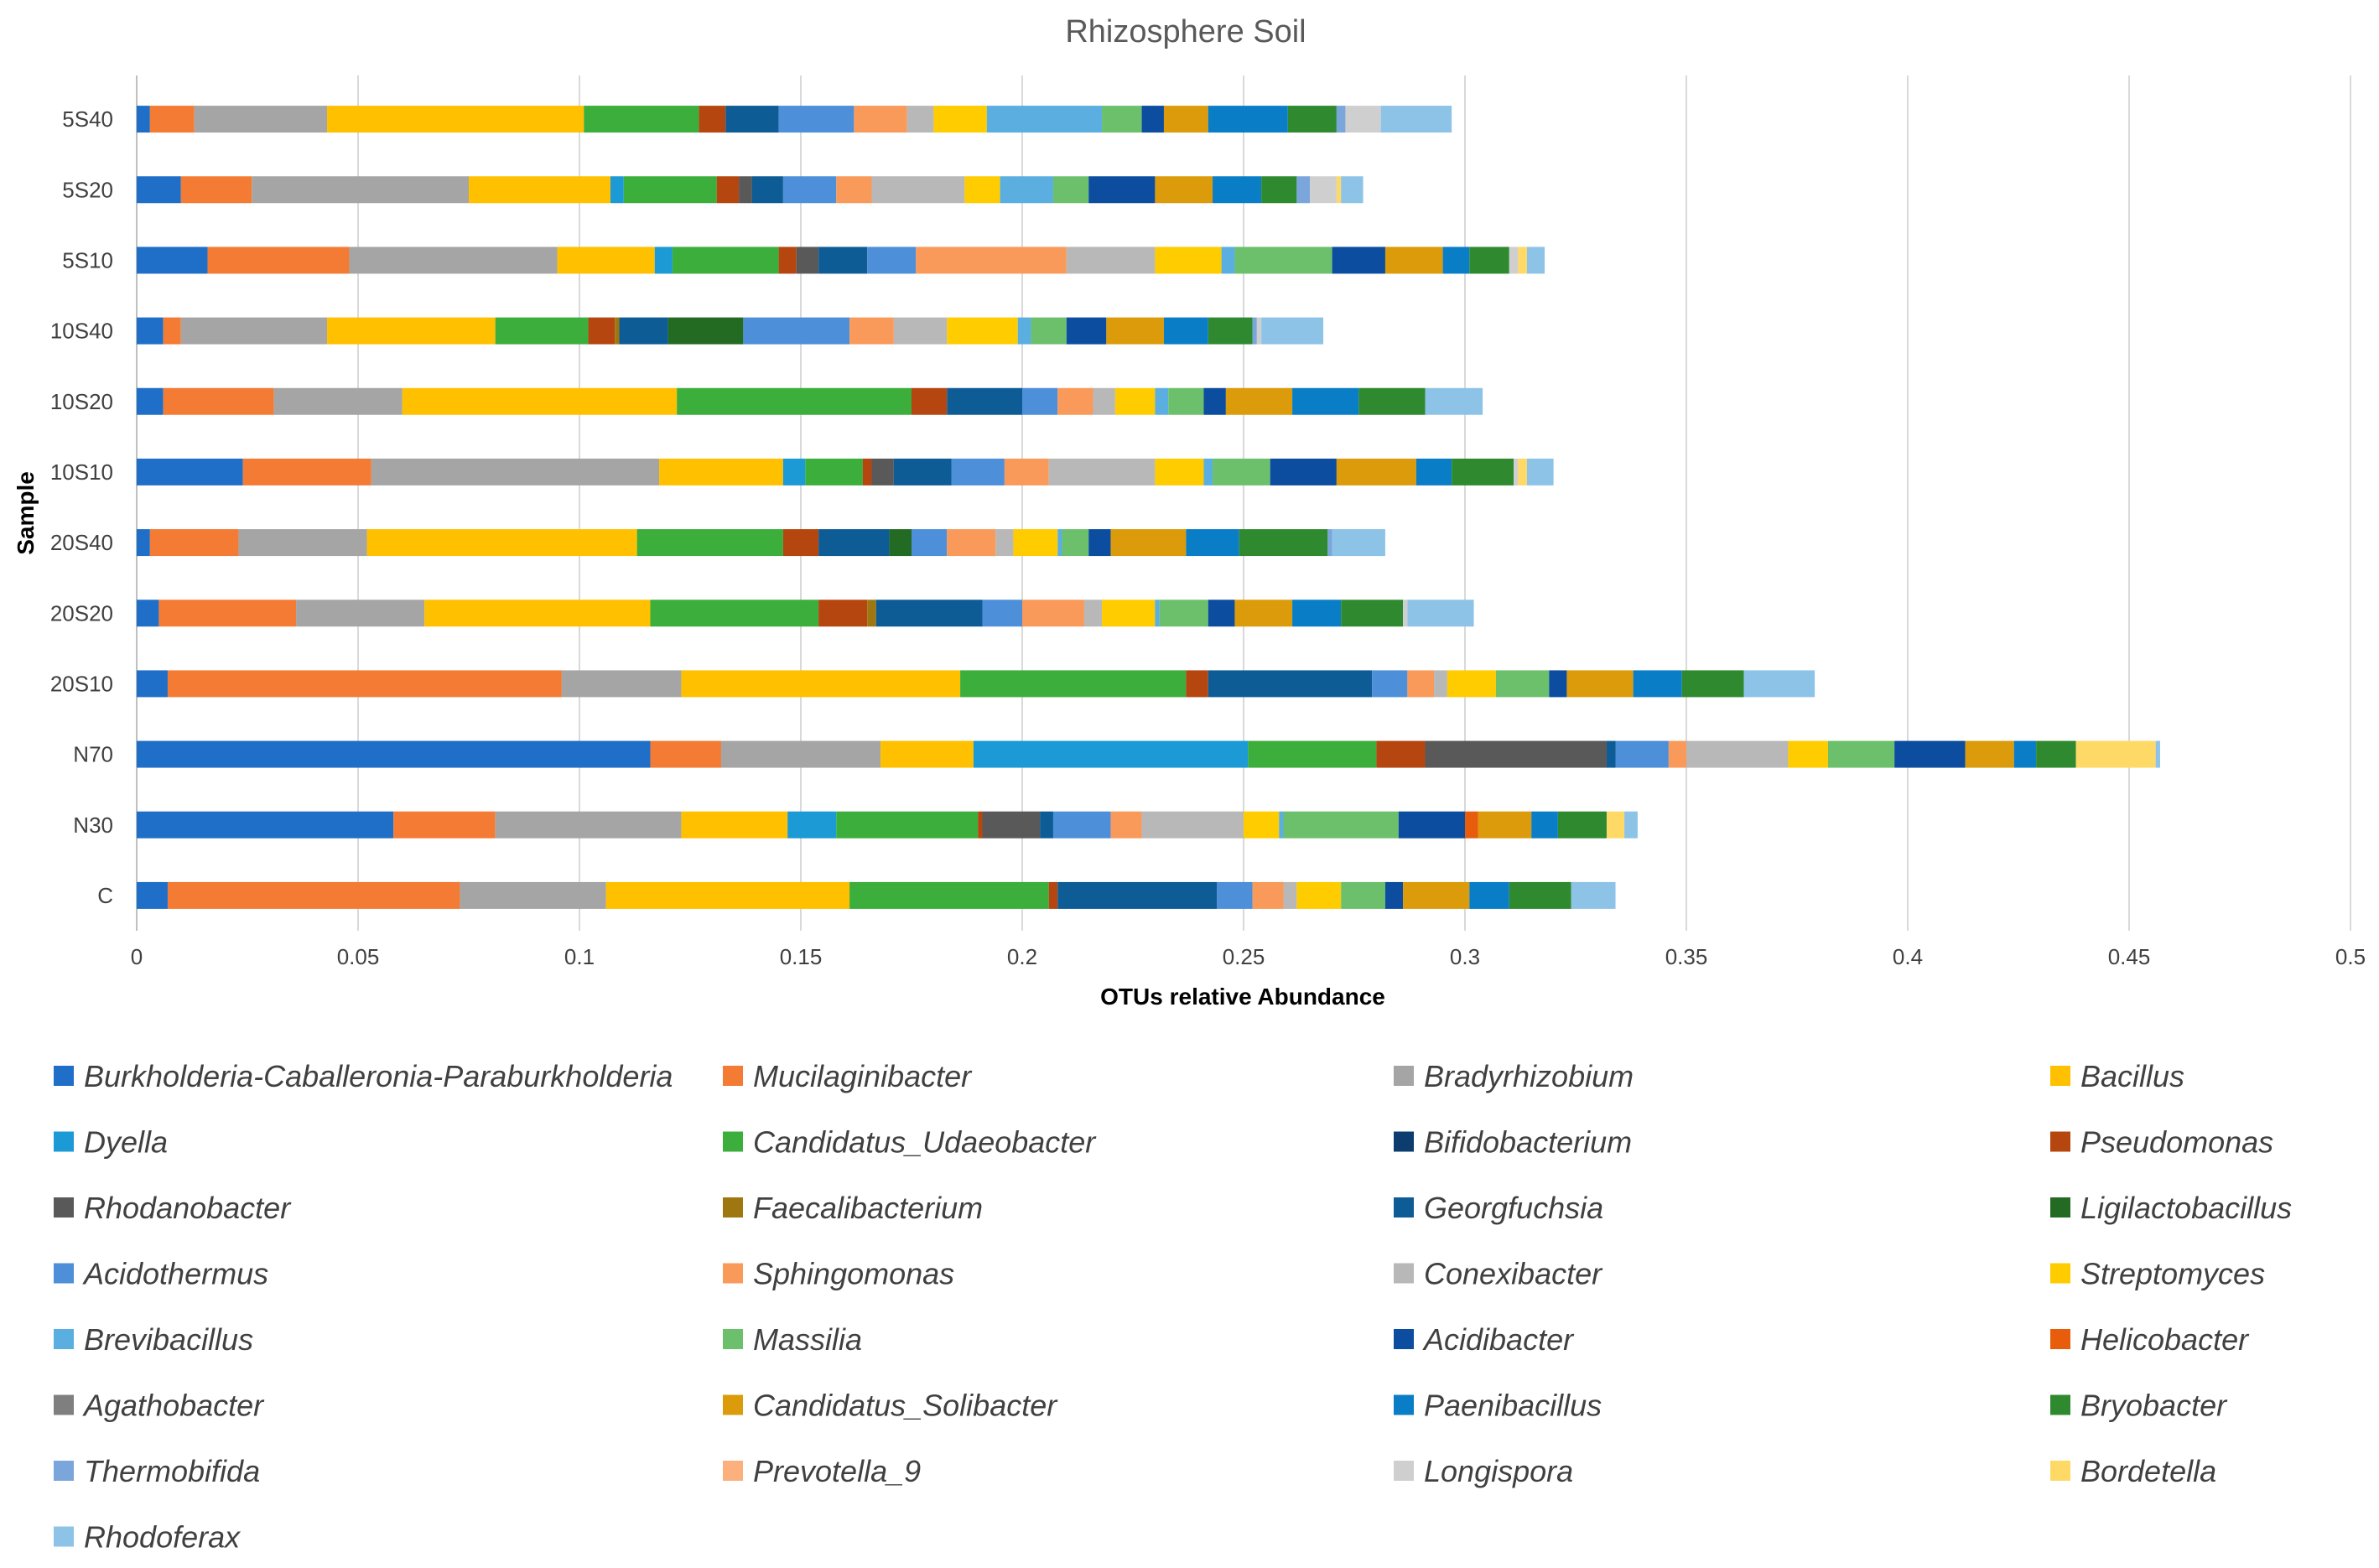 The width and height of the screenshot is (2379, 1568). Describe the element at coordinates (188, 1208) in the screenshot. I see `legend-label: Rhodanobacter` at that location.